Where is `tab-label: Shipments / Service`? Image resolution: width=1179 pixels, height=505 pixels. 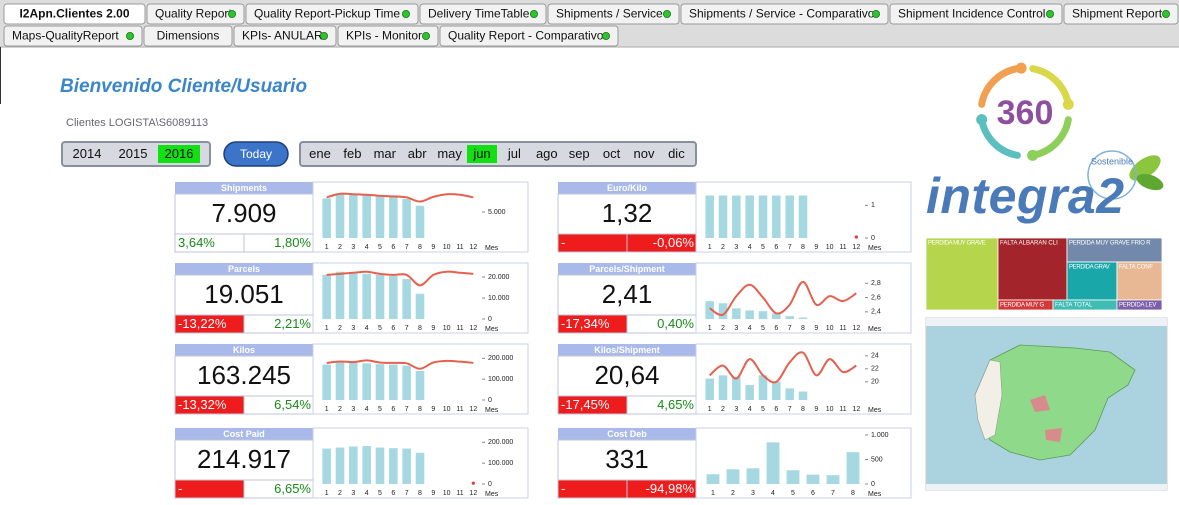
tab-label: Shipments / Service is located at coordinates (609, 14).